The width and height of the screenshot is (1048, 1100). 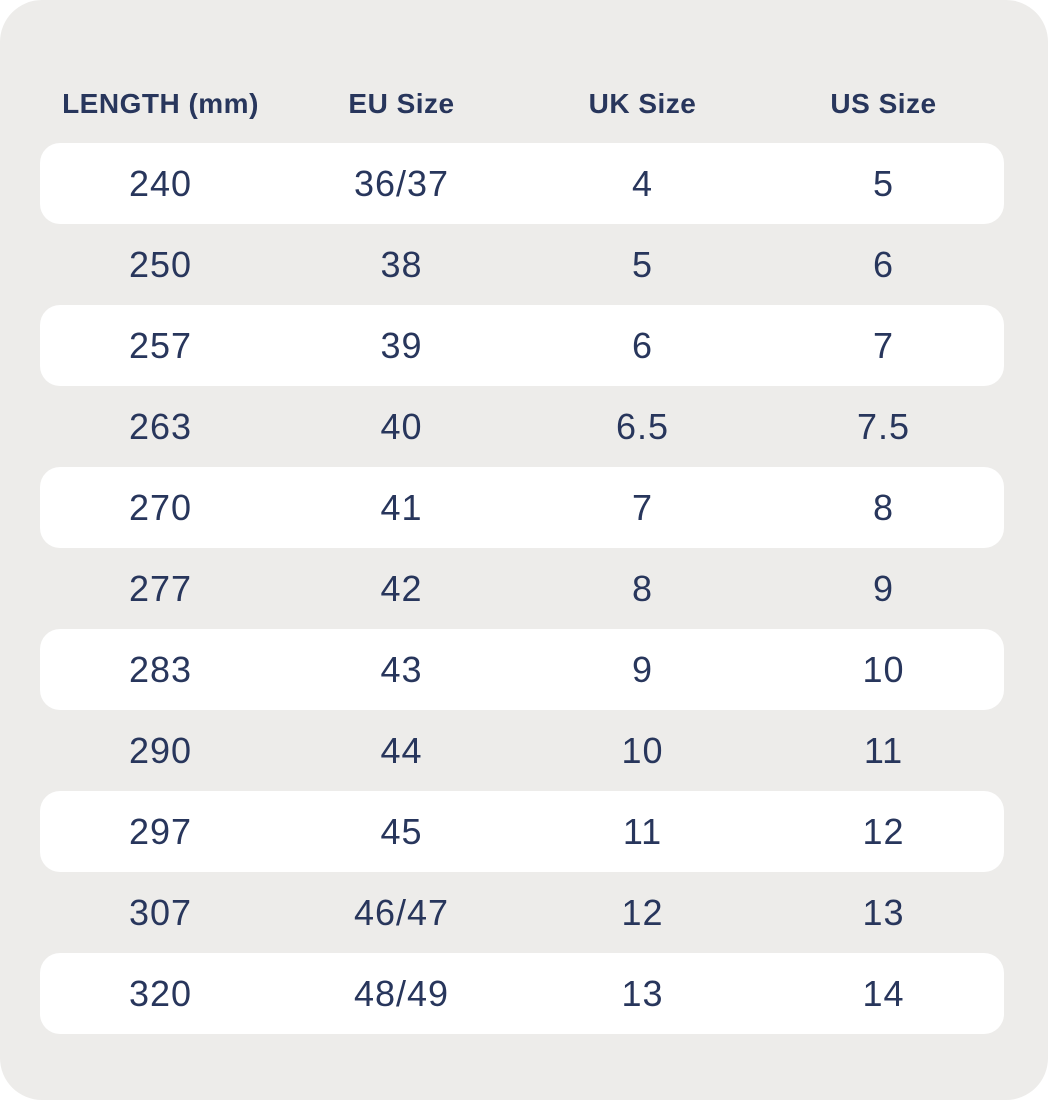 What do you see at coordinates (883, 507) in the screenshot?
I see `cell-us-size: 8` at bounding box center [883, 507].